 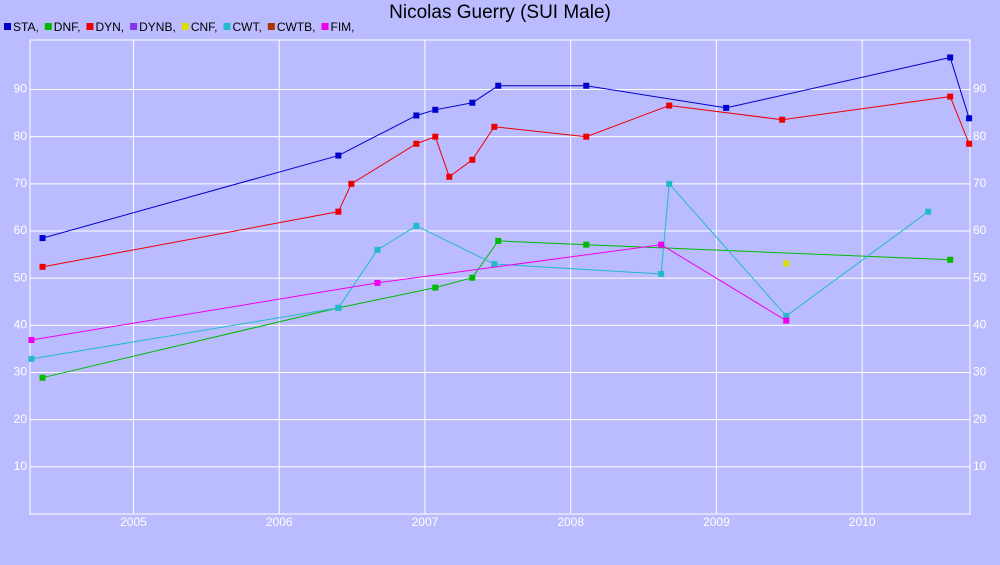 I want to click on legend-label: DYN,, so click(x=109, y=27).